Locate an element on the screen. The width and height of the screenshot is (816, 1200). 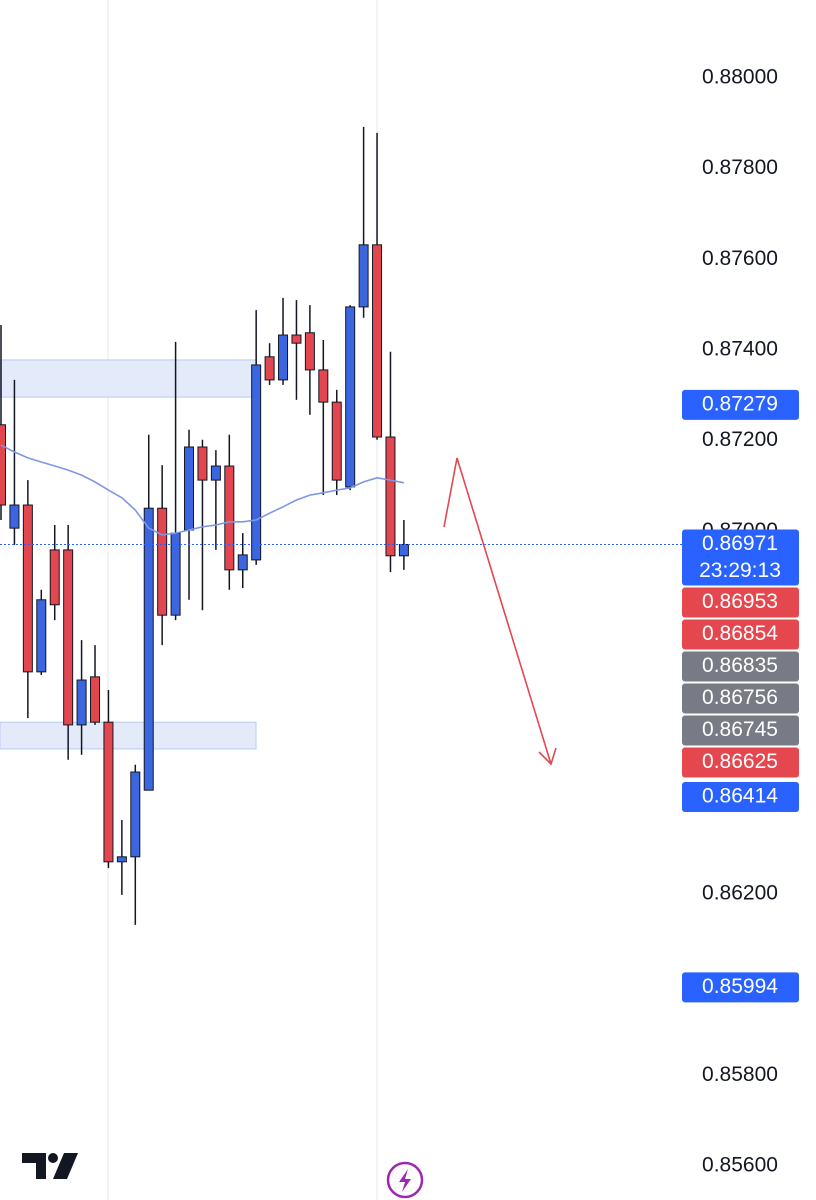
y-tick-label: 0.85800 is located at coordinates (740, 1074).